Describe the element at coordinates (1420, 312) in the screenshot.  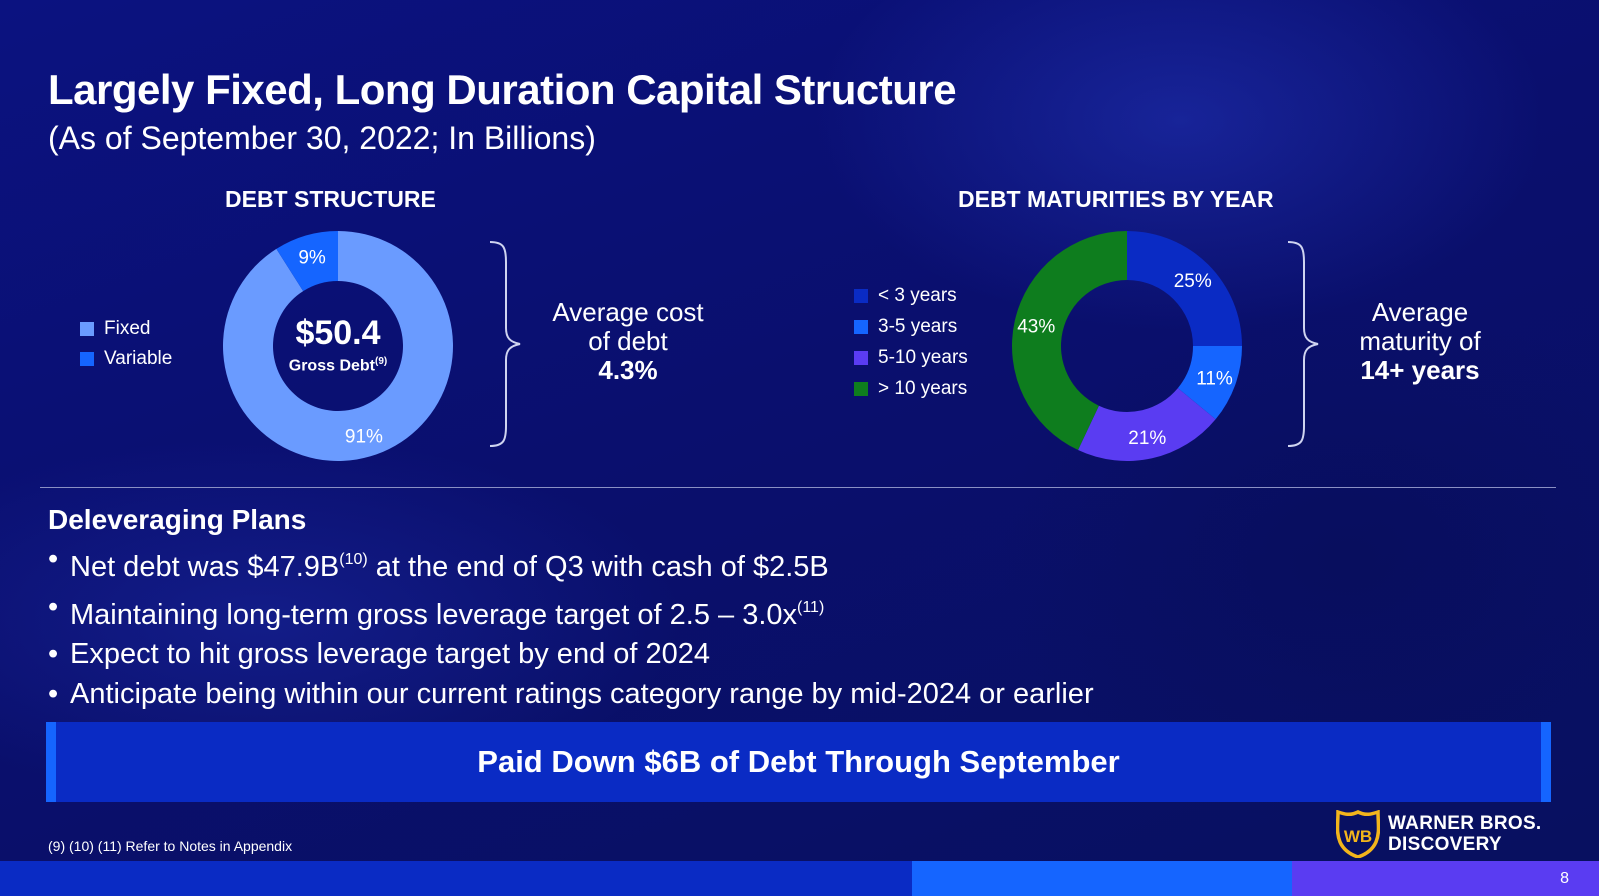
I see `average-maturity-line1: Average` at that location.